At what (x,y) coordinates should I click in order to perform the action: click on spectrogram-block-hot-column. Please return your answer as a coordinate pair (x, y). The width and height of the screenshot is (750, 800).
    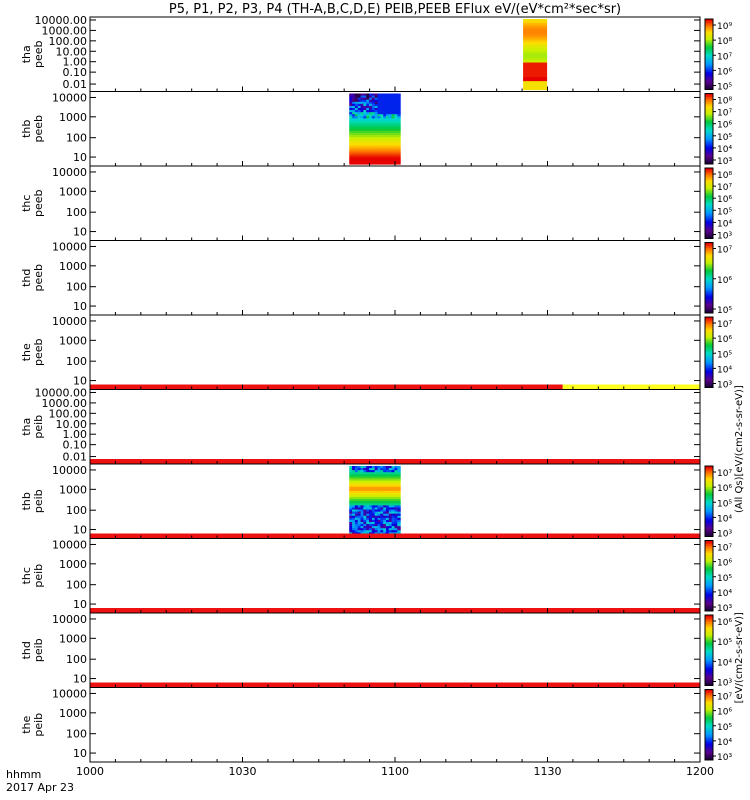
    Looking at the image, I should click on (535, 55).